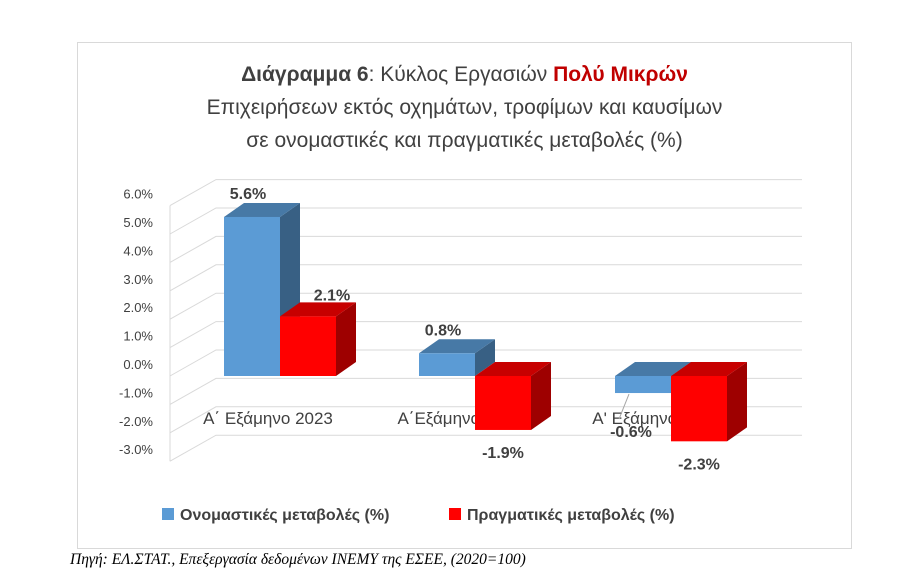 The image size is (924, 581). Describe the element at coordinates (461, 74) in the screenshot. I see `title-normal: : Κύκλος Εργασιών` at that location.